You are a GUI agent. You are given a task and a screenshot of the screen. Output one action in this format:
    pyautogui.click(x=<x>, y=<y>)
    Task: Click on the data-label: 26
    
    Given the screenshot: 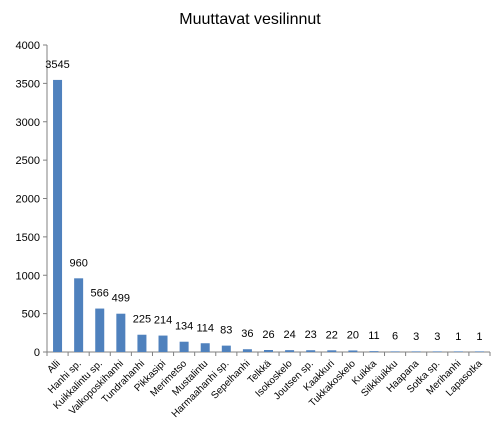 What is the action you would take?
    pyautogui.click(x=268, y=335)
    